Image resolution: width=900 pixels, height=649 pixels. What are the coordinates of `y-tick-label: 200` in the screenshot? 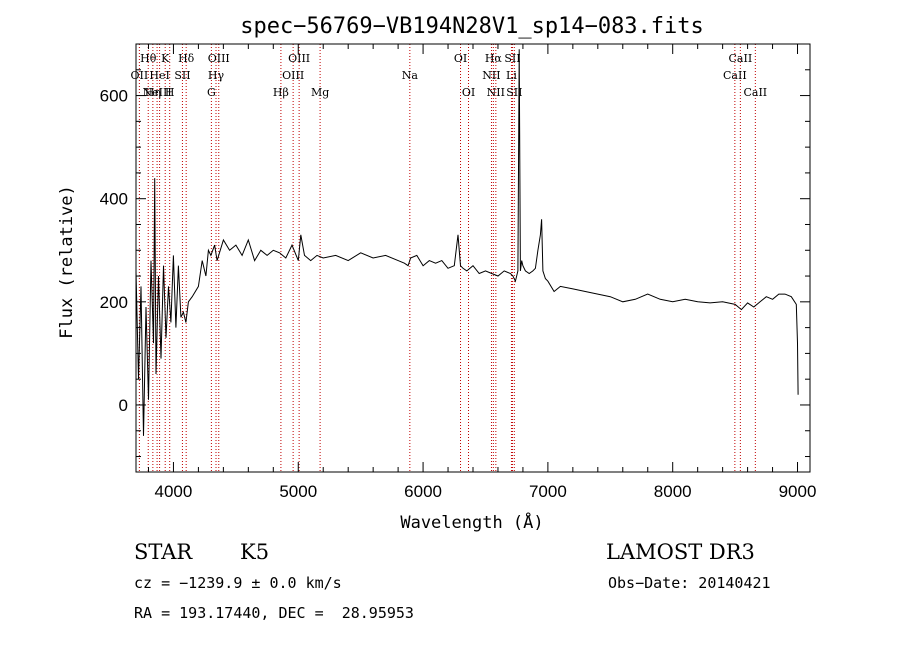 It's located at (114, 302).